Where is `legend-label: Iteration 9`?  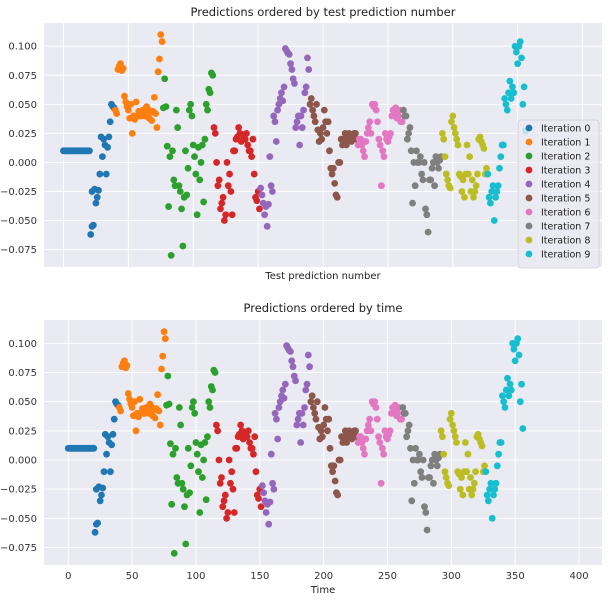 legend-label: Iteration 9 is located at coordinates (565, 255).